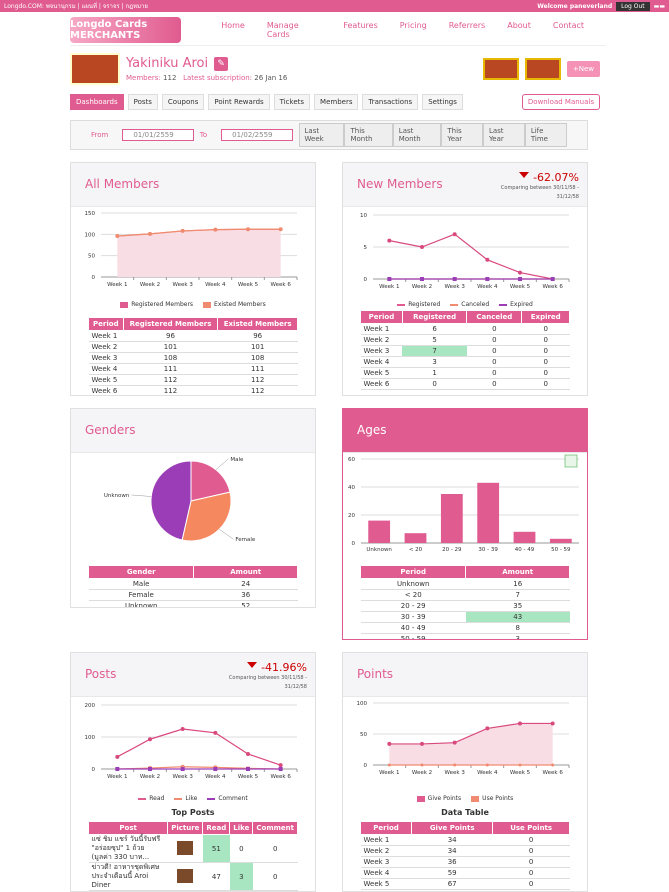 The height and width of the screenshot is (892, 669). What do you see at coordinates (434, 351) in the screenshot?
I see `cell: 7` at bounding box center [434, 351].